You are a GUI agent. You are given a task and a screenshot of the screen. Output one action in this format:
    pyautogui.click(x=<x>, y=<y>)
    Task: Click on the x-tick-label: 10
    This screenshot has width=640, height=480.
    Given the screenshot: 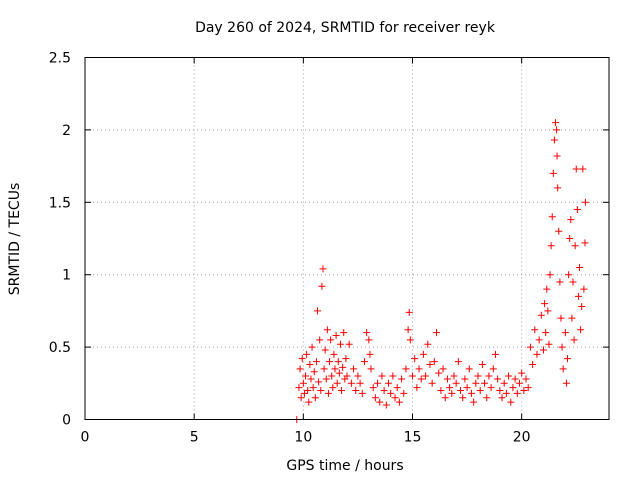 What is the action you would take?
    pyautogui.click(x=303, y=438)
    